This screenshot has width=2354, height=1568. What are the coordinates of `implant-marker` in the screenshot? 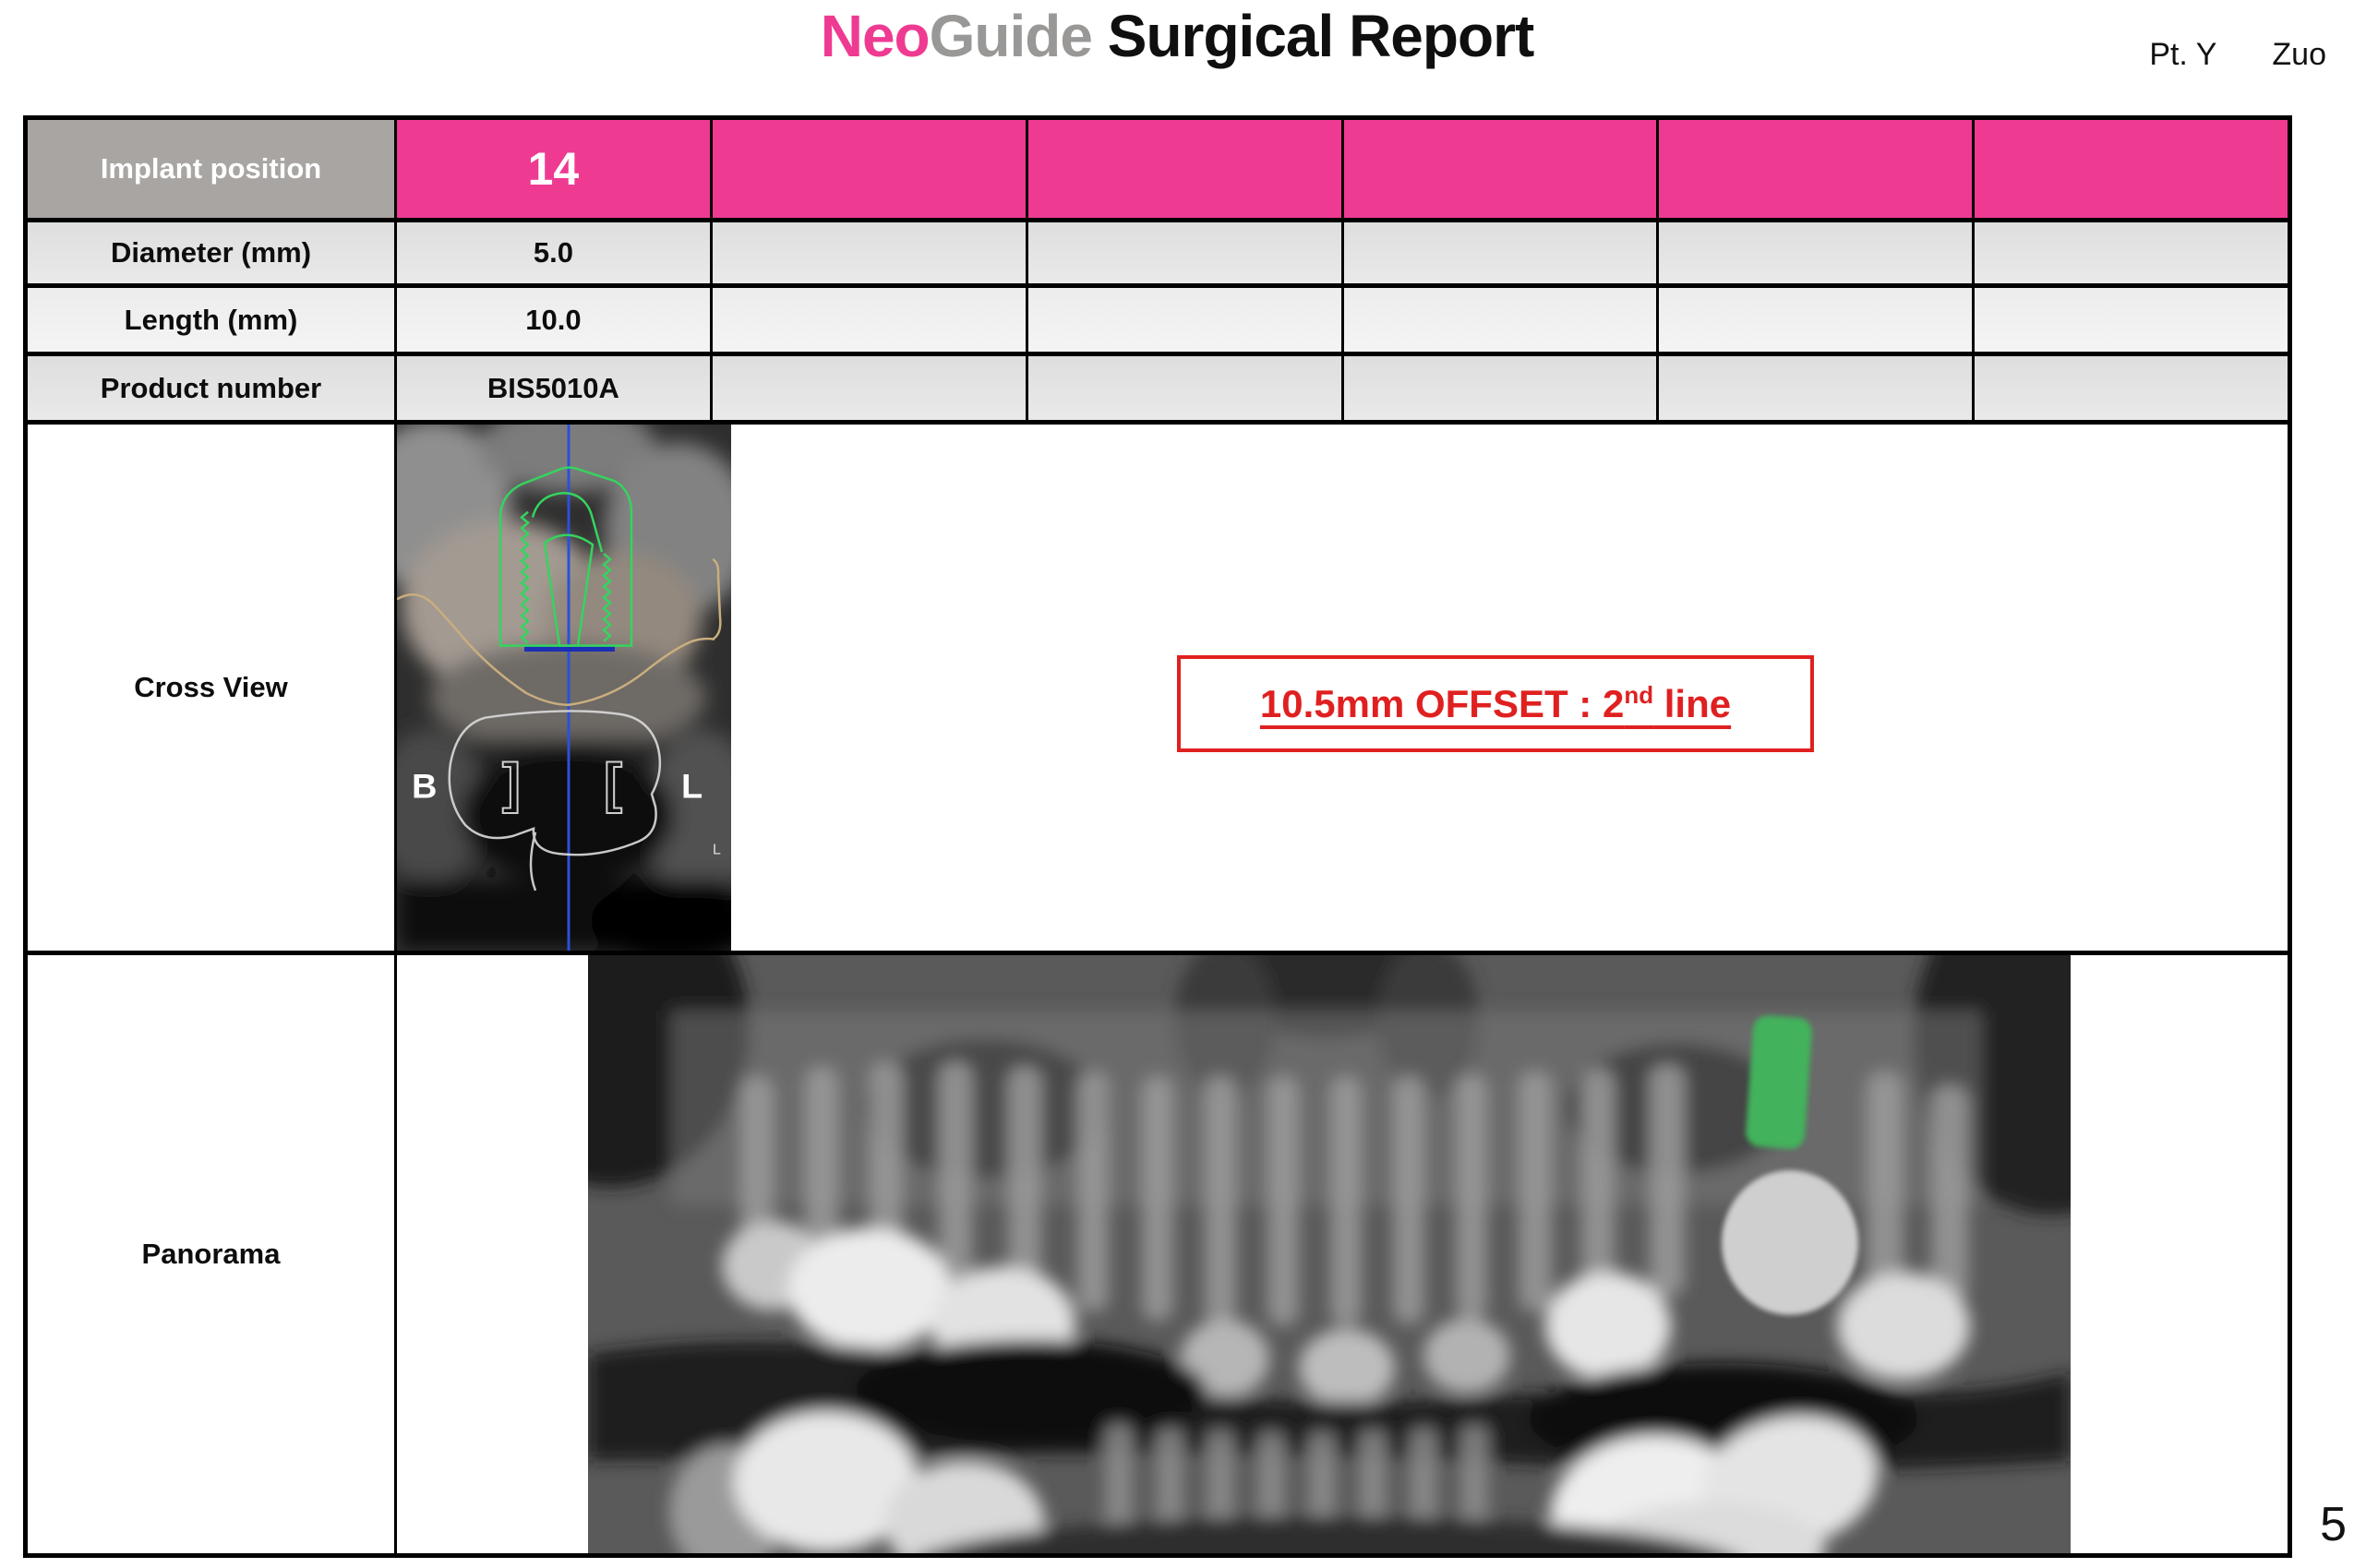 It's located at (1779, 1082).